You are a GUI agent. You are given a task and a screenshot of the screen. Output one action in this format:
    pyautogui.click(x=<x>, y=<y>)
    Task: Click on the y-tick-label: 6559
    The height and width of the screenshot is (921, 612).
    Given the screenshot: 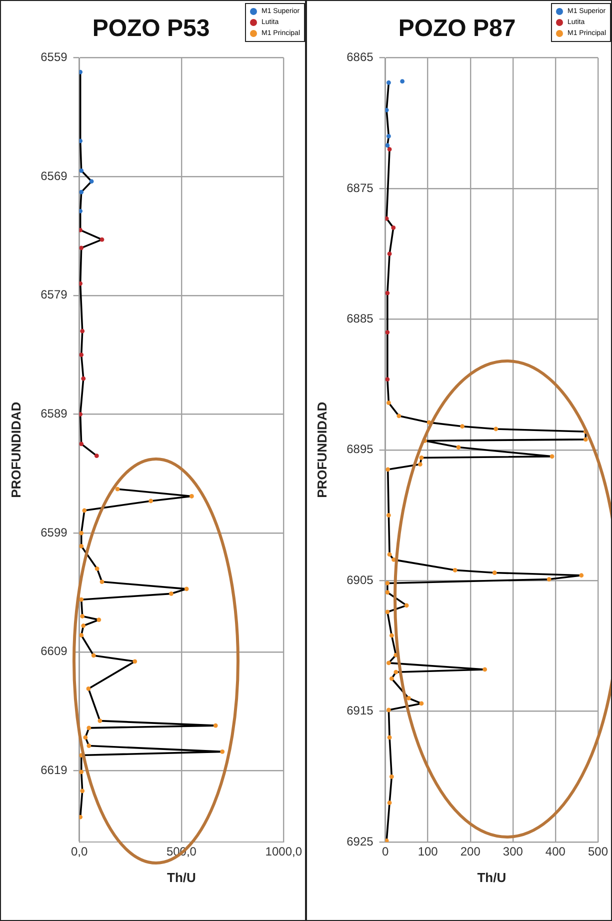 What is the action you would take?
    pyautogui.click(x=54, y=57)
    